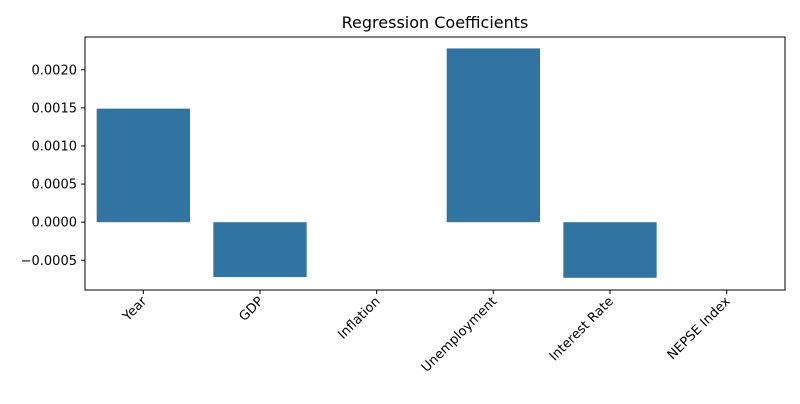 This screenshot has width=800, height=404. Describe the element at coordinates (55, 146) in the screenshot. I see `y-tick-label: 0.0010` at that location.